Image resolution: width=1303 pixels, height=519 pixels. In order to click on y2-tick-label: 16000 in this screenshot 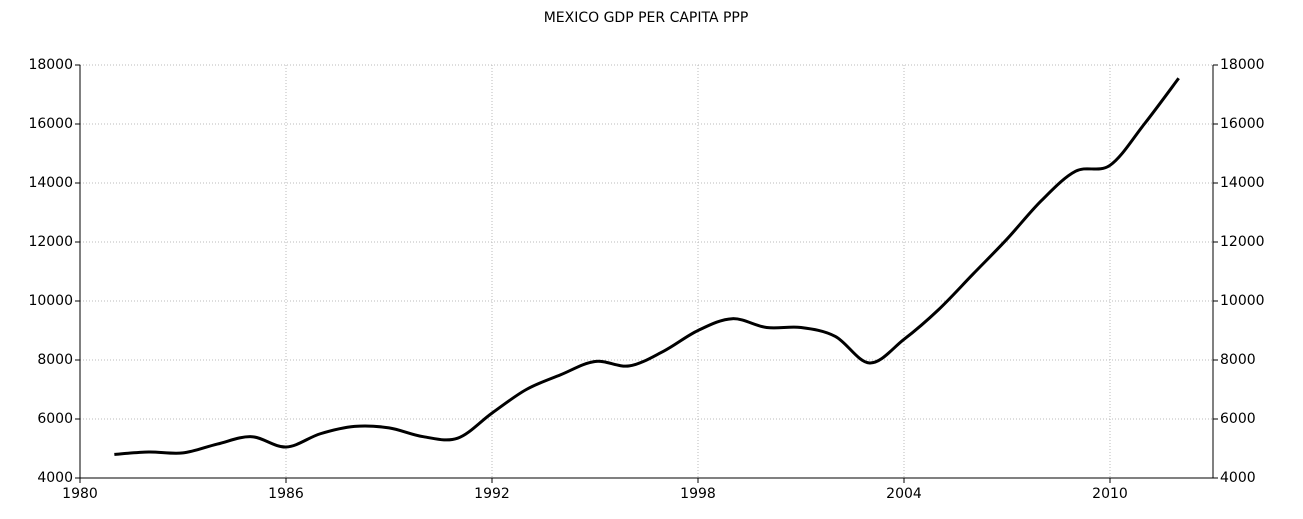, I will do `click(1242, 124)`.